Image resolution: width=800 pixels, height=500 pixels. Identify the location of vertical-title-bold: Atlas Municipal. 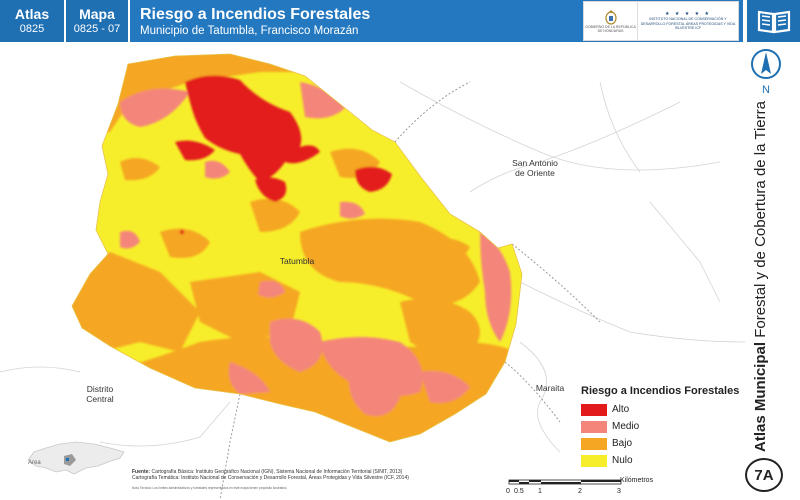
(760, 396).